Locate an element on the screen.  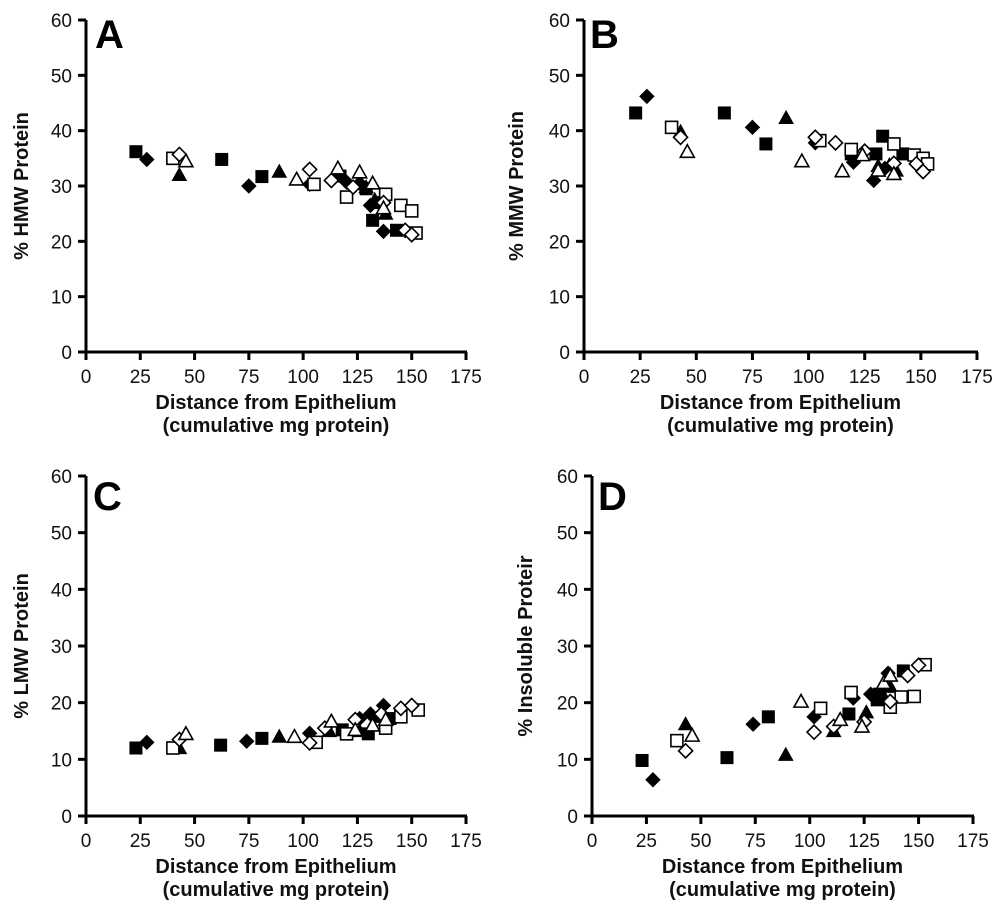
series-open-diamond is located at coordinates (802, 708).